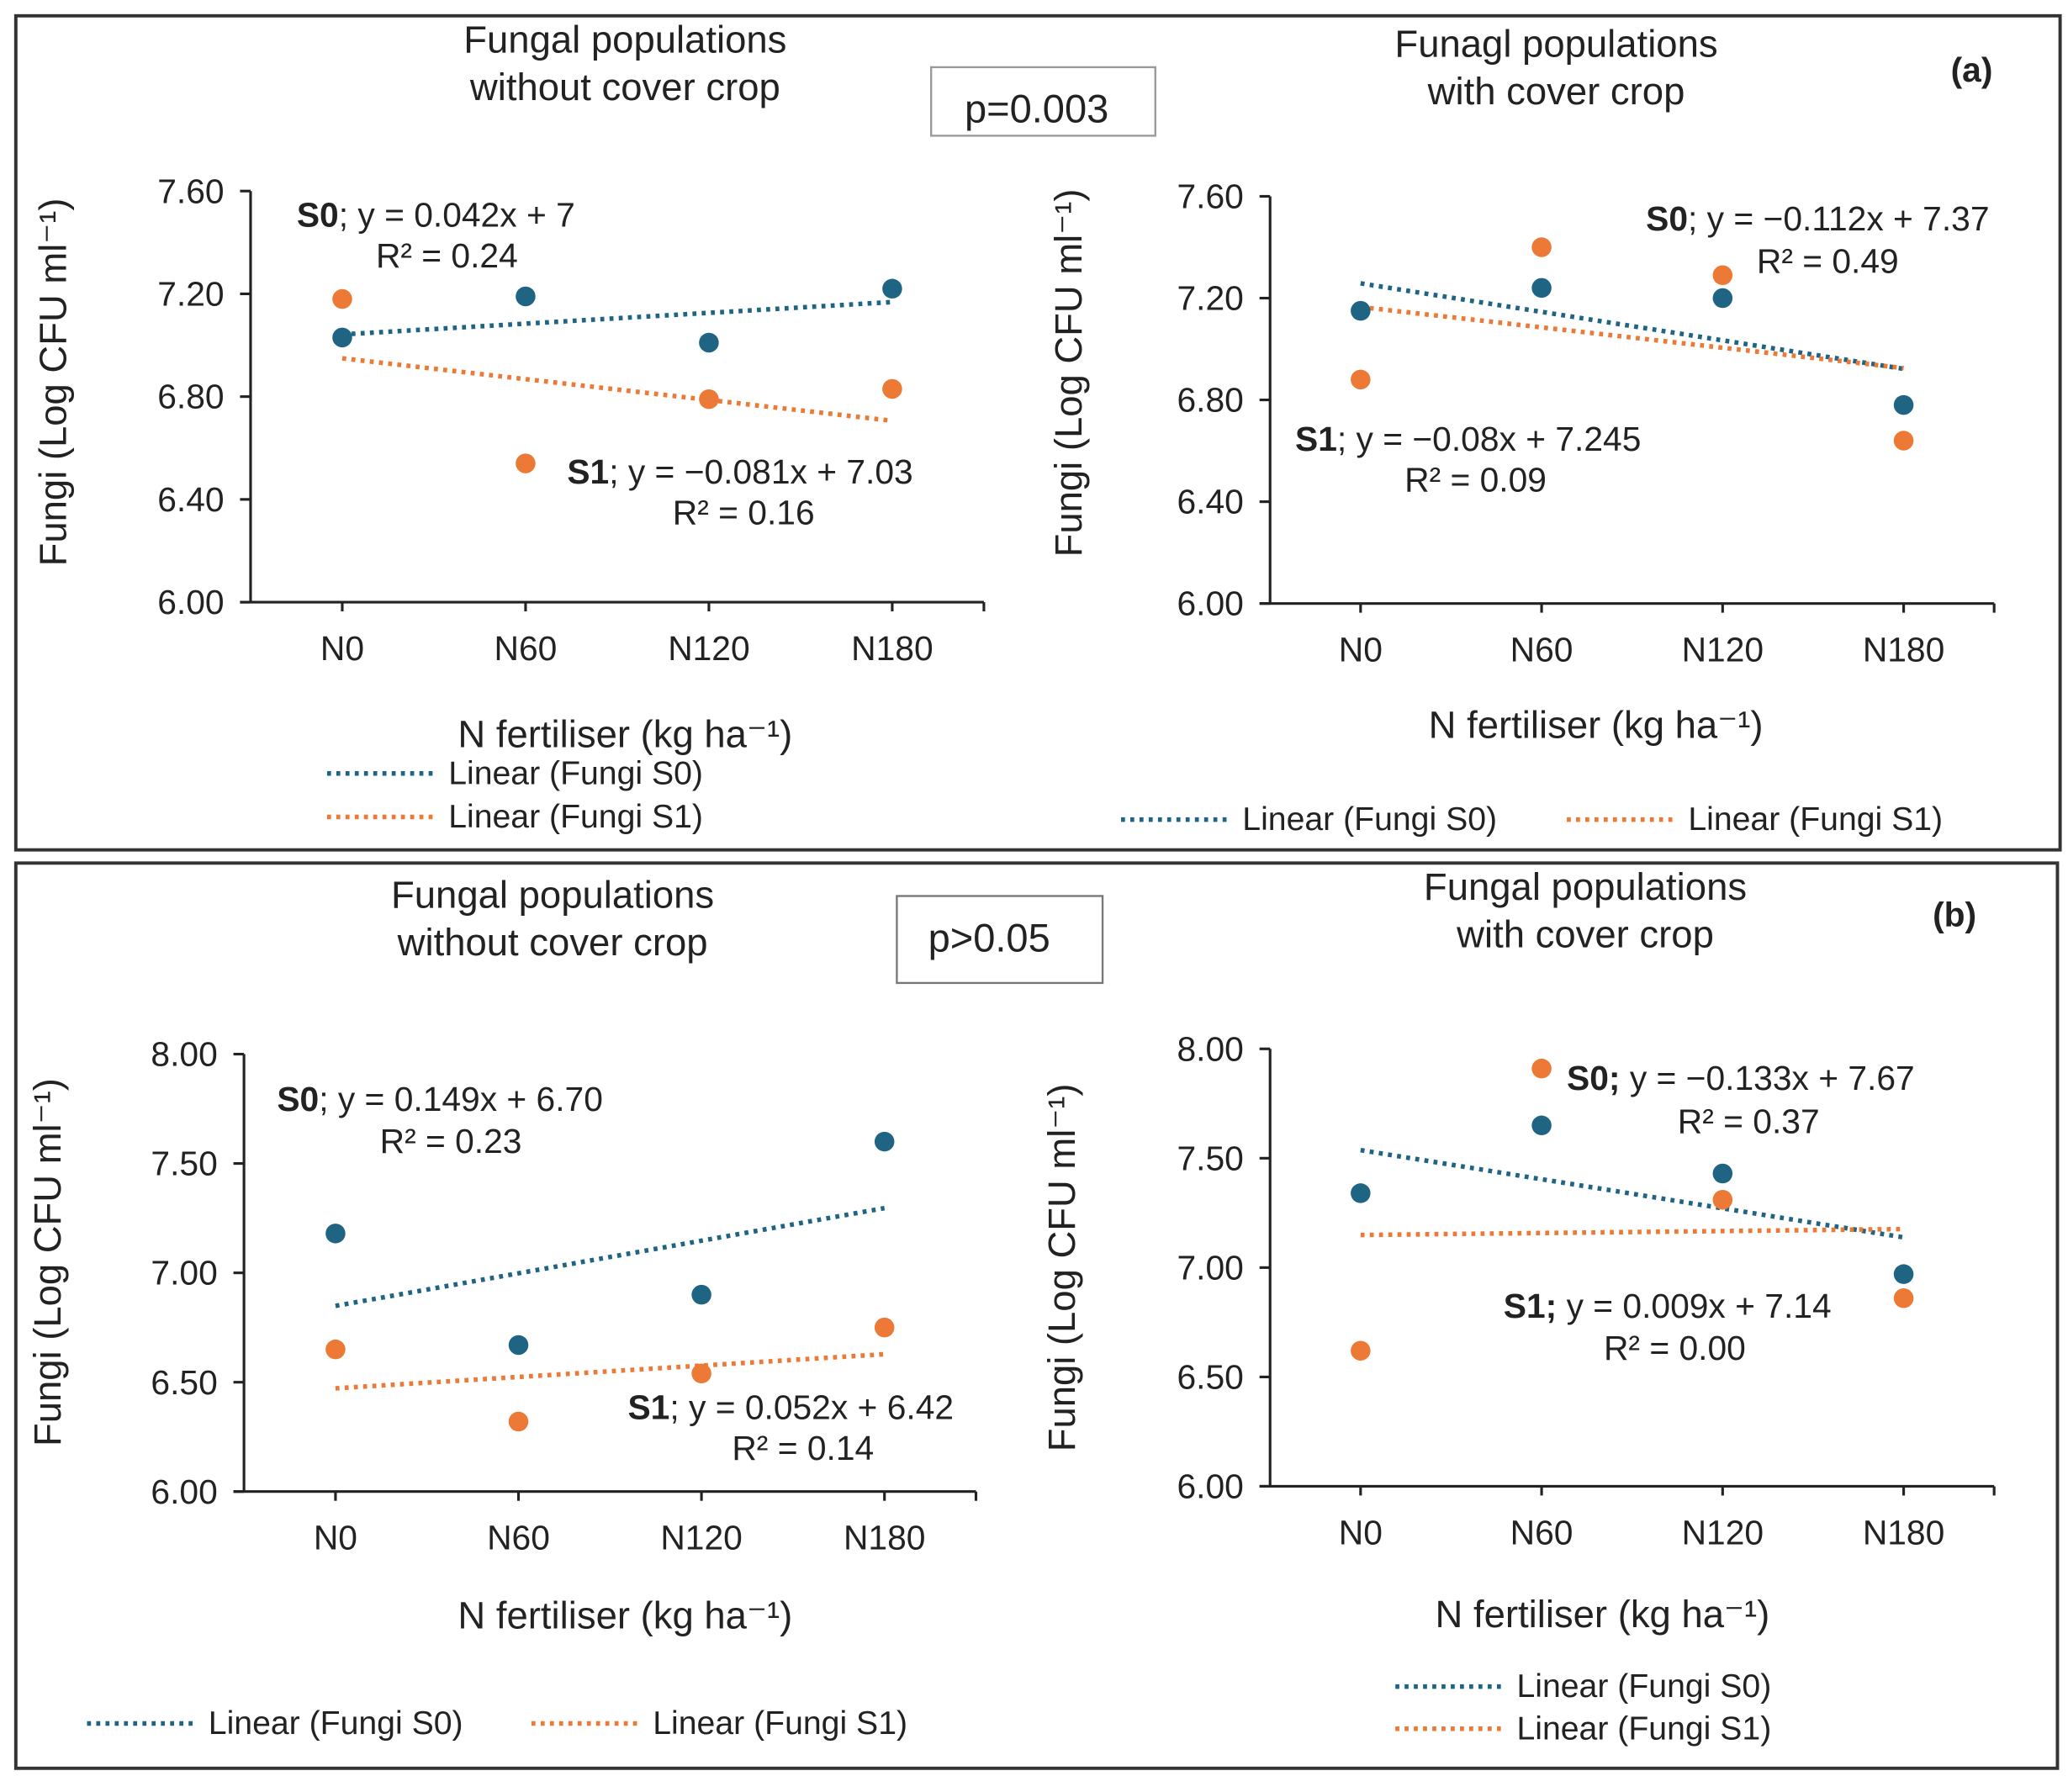 Image resolution: width=2068 pixels, height=1792 pixels. What do you see at coordinates (1043, 101) in the screenshot?
I see `p-value-box-a` at bounding box center [1043, 101].